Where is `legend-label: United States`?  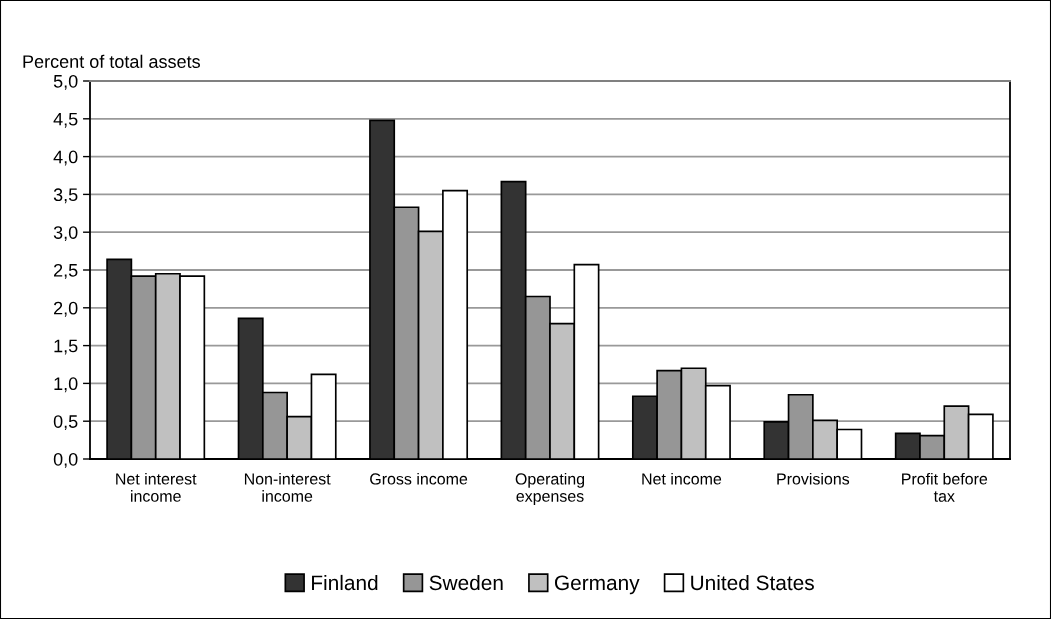
legend-label: United States is located at coordinates (752, 582).